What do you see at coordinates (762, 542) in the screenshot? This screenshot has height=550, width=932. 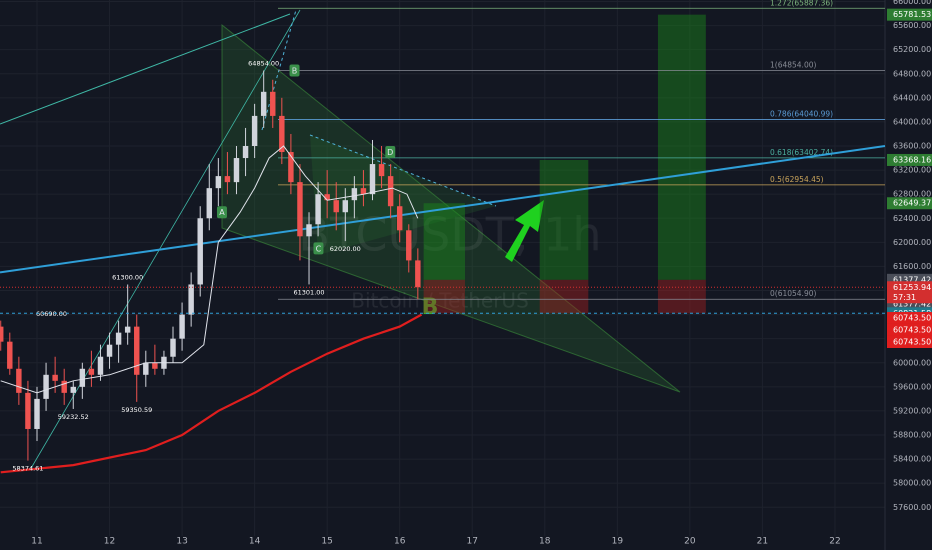 I see `x-tick-label: 21` at bounding box center [762, 542].